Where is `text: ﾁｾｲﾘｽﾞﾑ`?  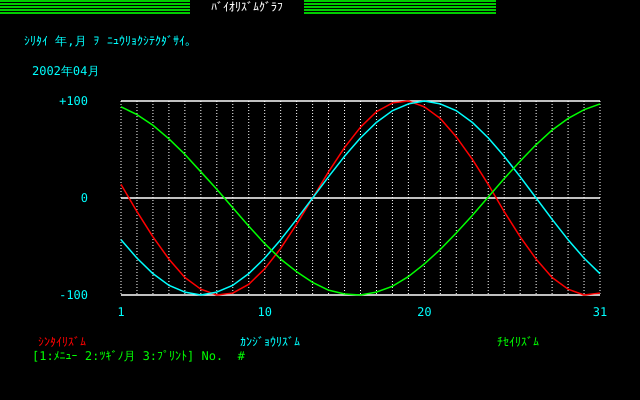
text: ﾁｾｲﾘｽﾞﾑ is located at coordinates (518, 342).